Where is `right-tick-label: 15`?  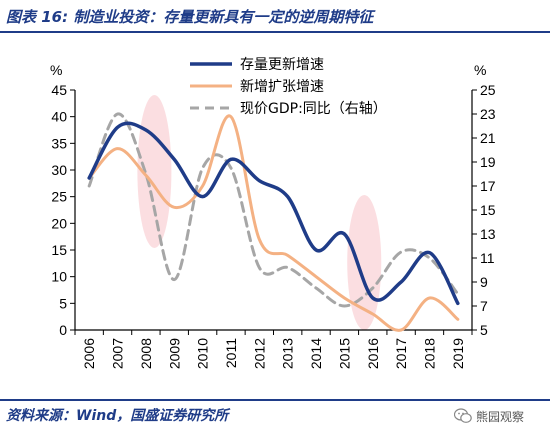 right-tick-label: 15 is located at coordinates (488, 210).